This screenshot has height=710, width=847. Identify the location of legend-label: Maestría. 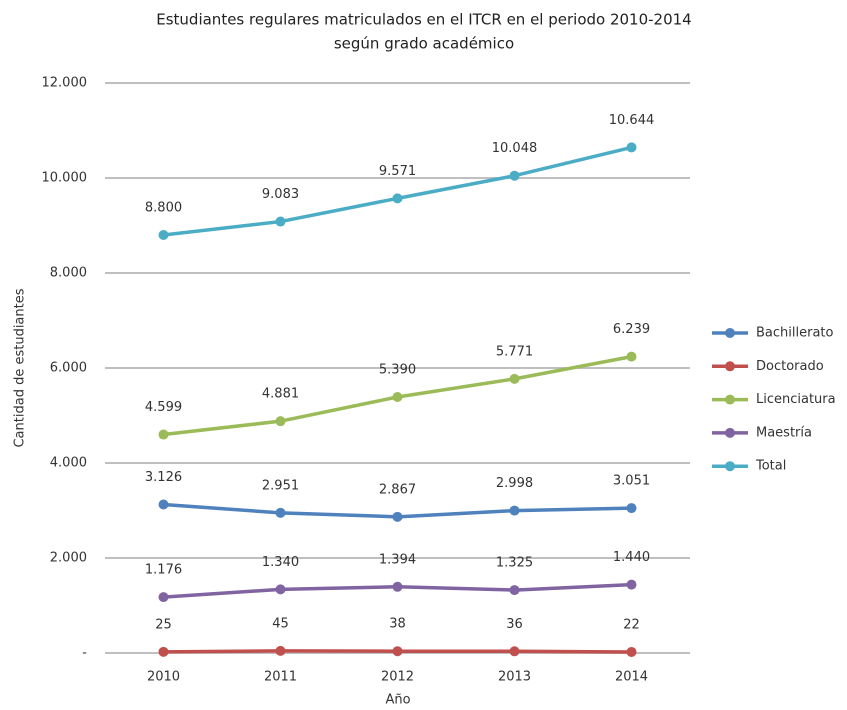
(784, 432).